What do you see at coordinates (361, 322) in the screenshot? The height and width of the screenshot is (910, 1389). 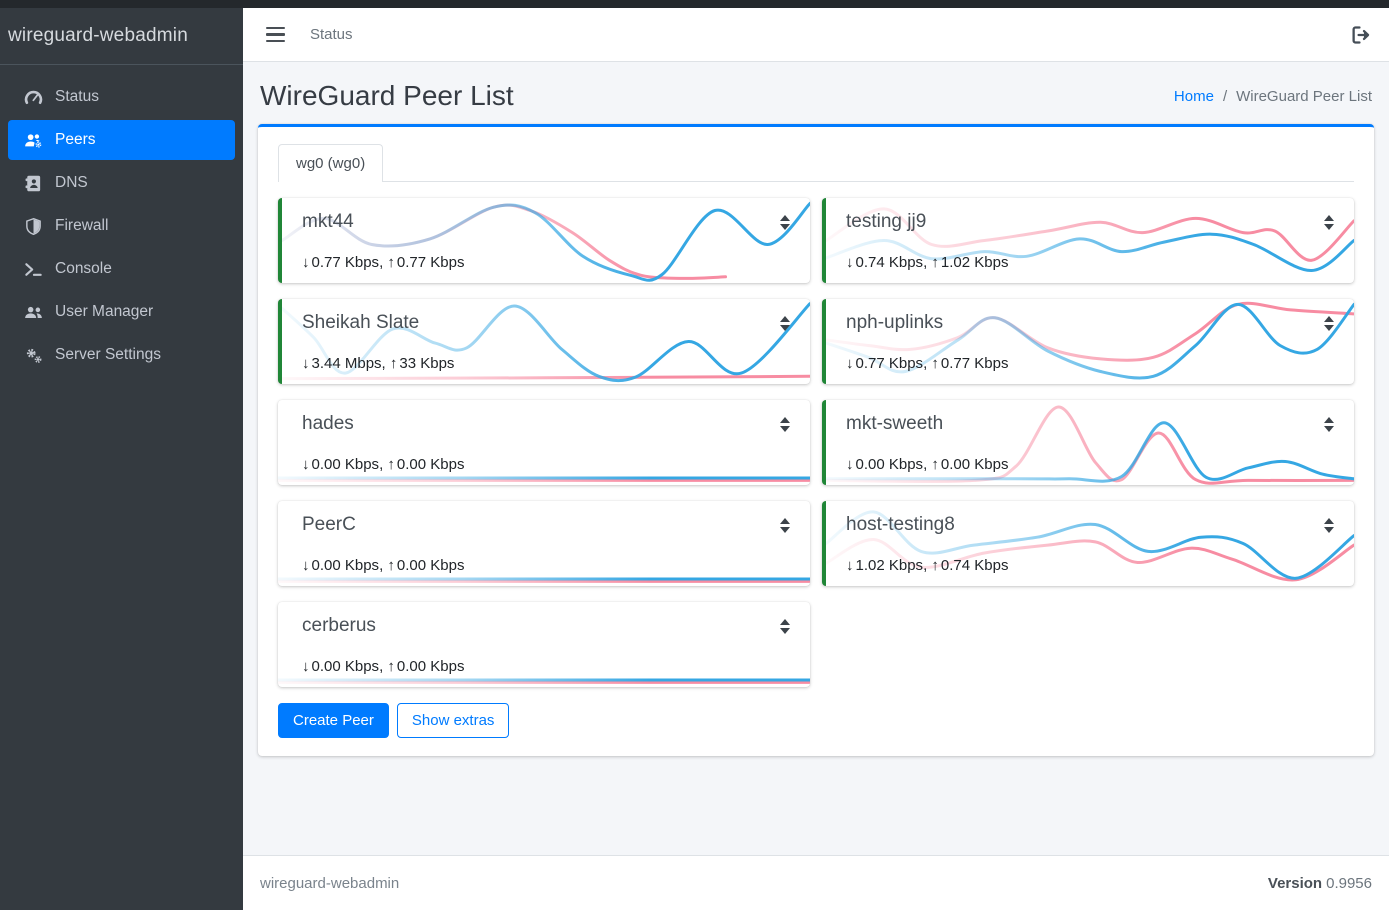 I see `peer-name: Sheikah Slate` at bounding box center [361, 322].